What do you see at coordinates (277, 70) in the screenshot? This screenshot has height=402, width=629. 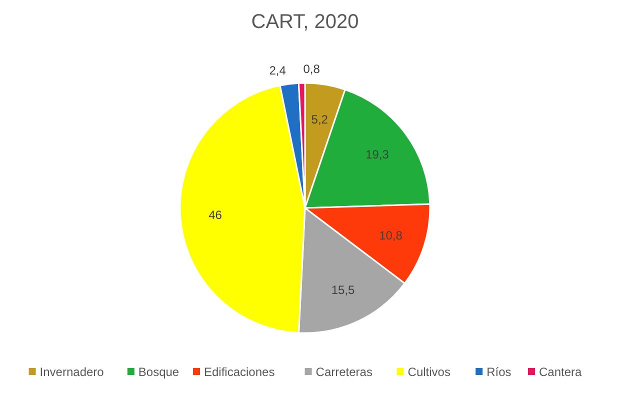 I see `data-label: 2,4` at bounding box center [277, 70].